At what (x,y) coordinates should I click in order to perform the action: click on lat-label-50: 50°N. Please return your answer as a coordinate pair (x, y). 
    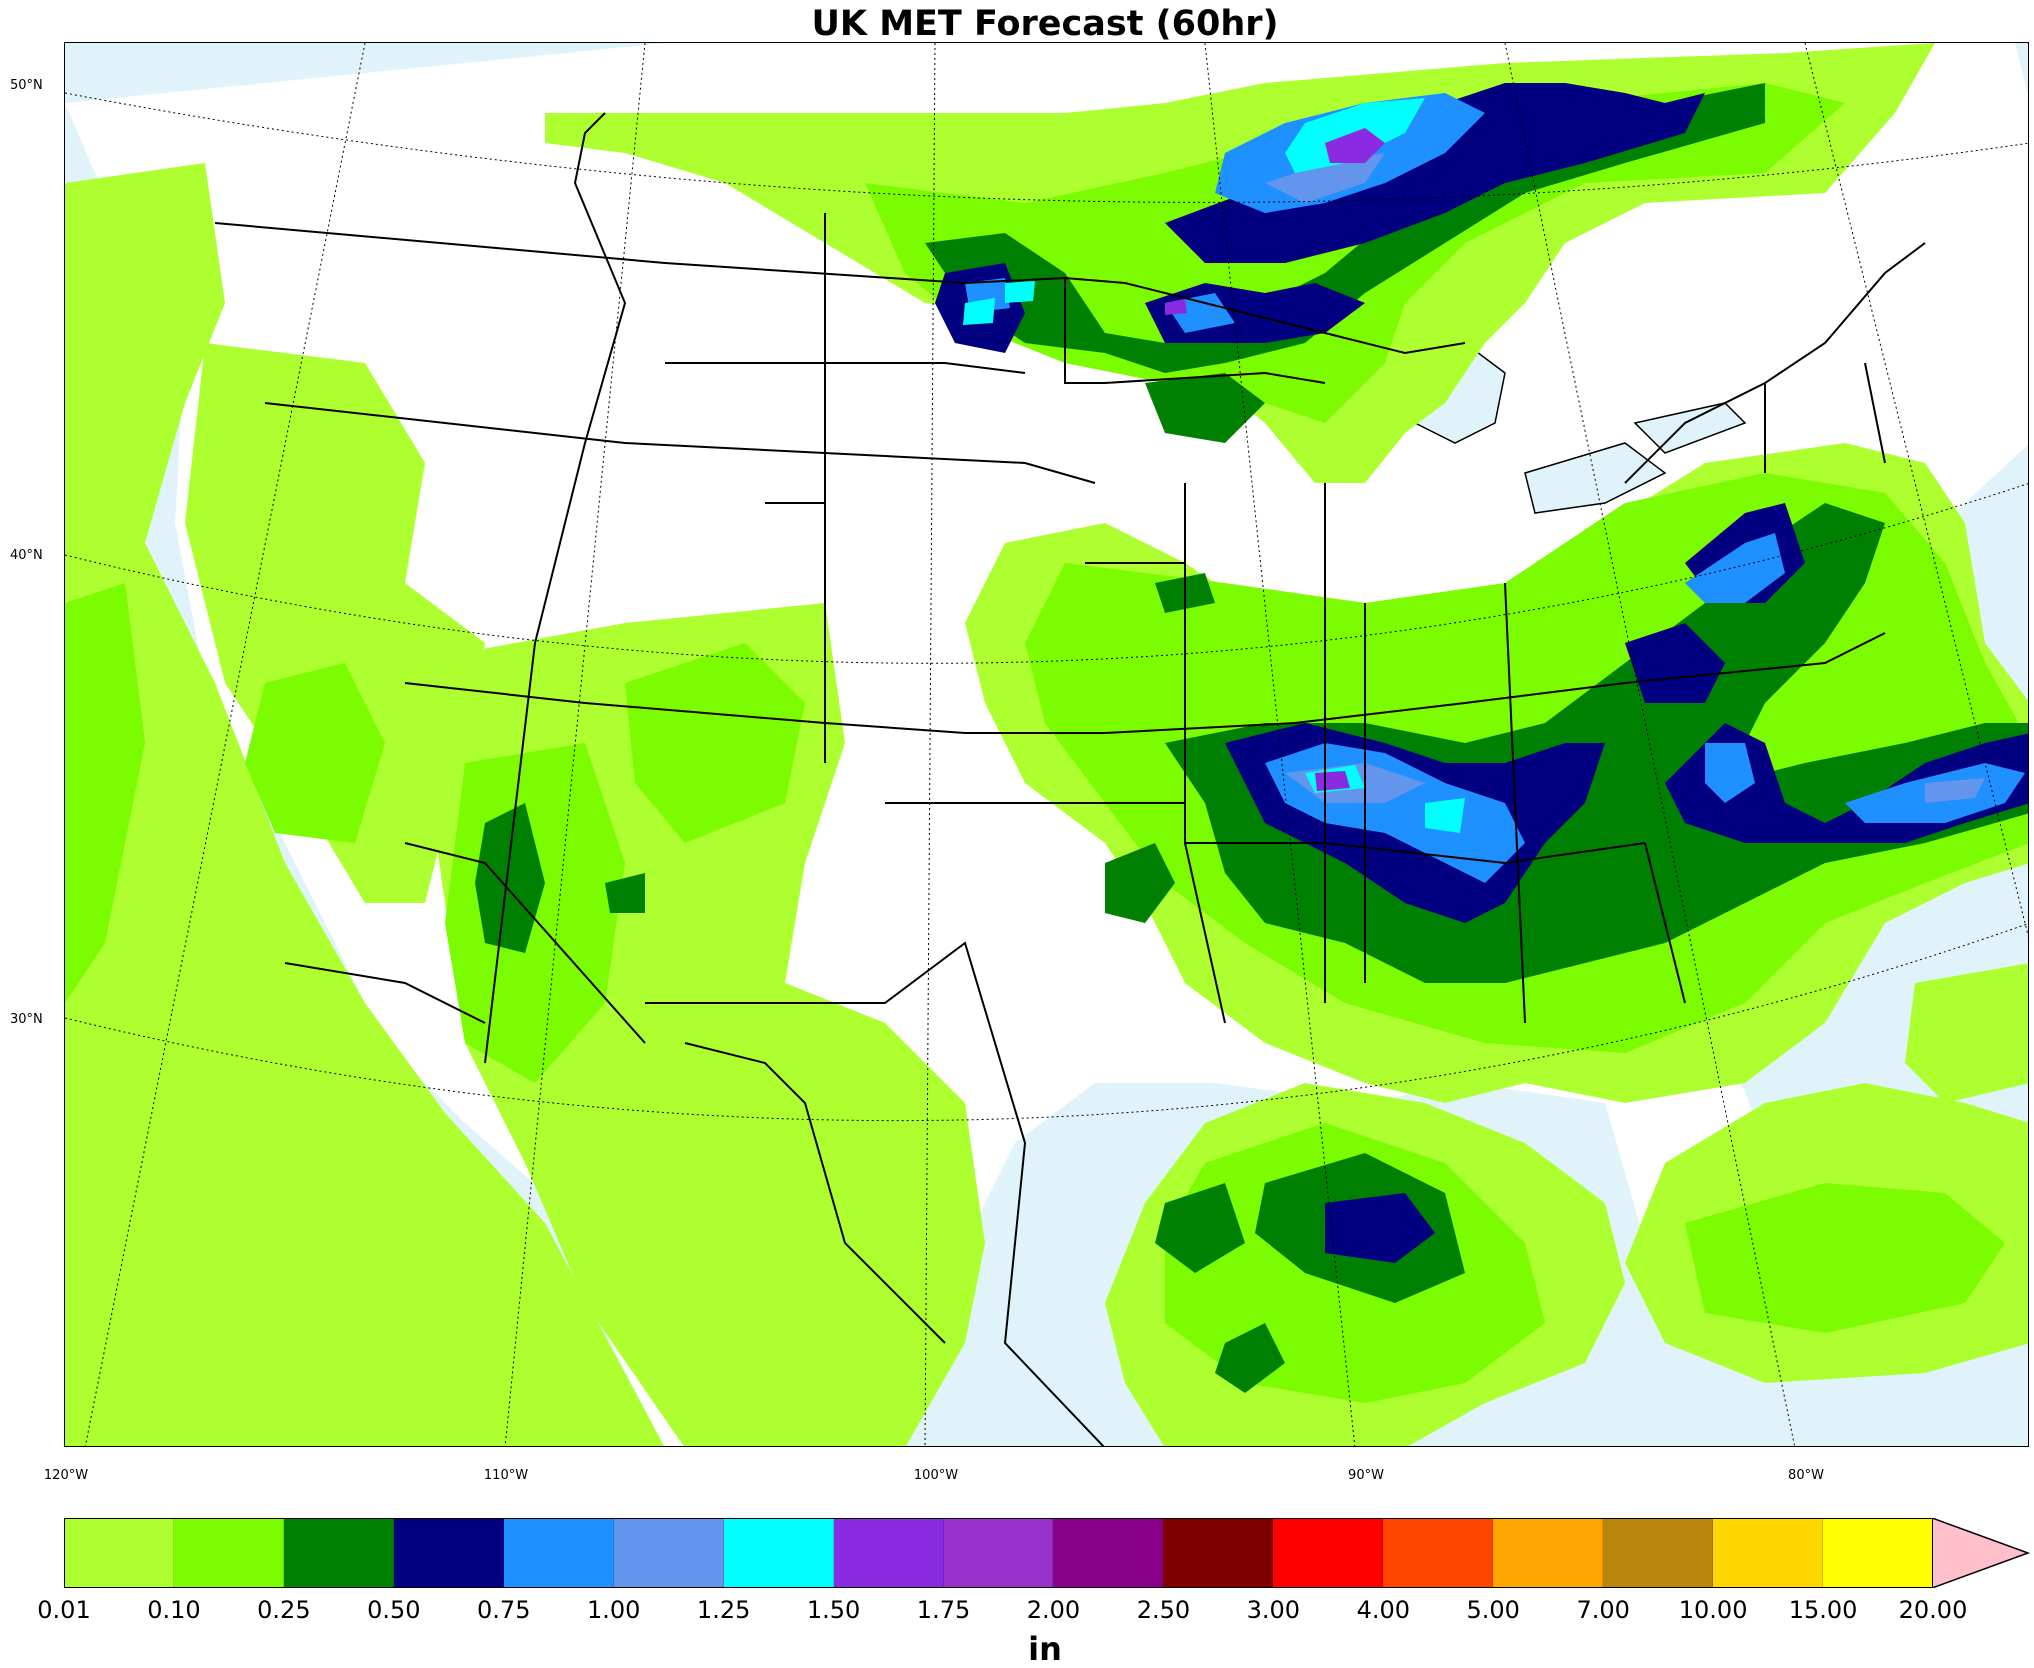
    Looking at the image, I should click on (26, 85).